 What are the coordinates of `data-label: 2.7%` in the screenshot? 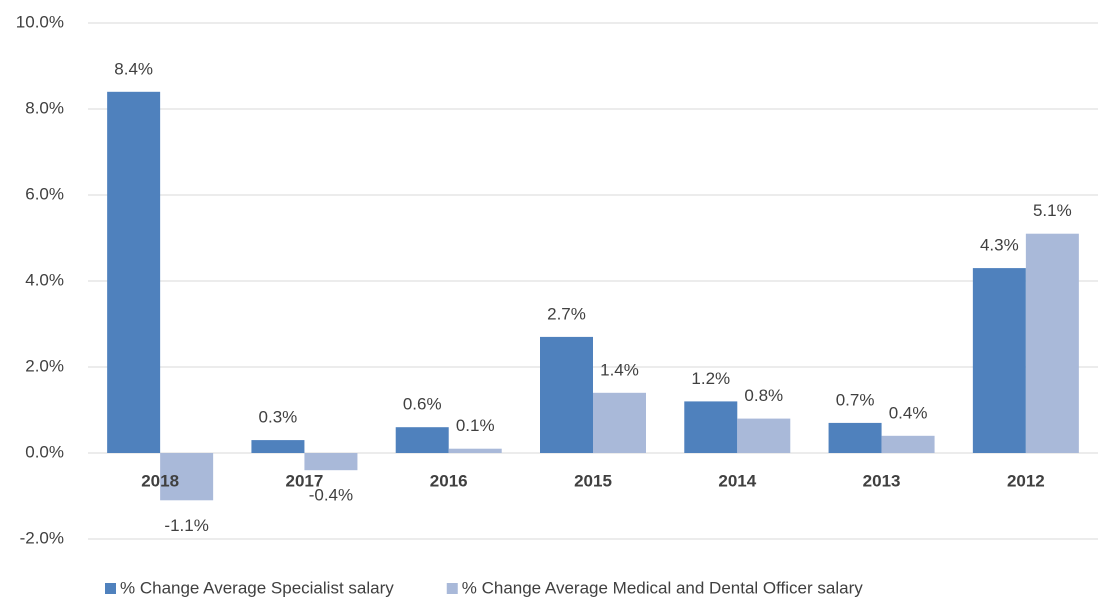 It's located at (566, 313).